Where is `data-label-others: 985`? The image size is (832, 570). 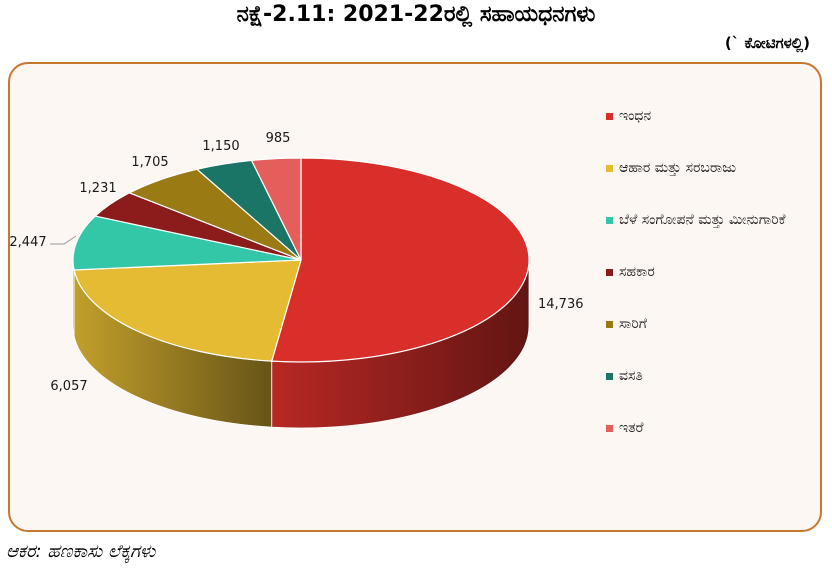 data-label-others: 985 is located at coordinates (278, 138).